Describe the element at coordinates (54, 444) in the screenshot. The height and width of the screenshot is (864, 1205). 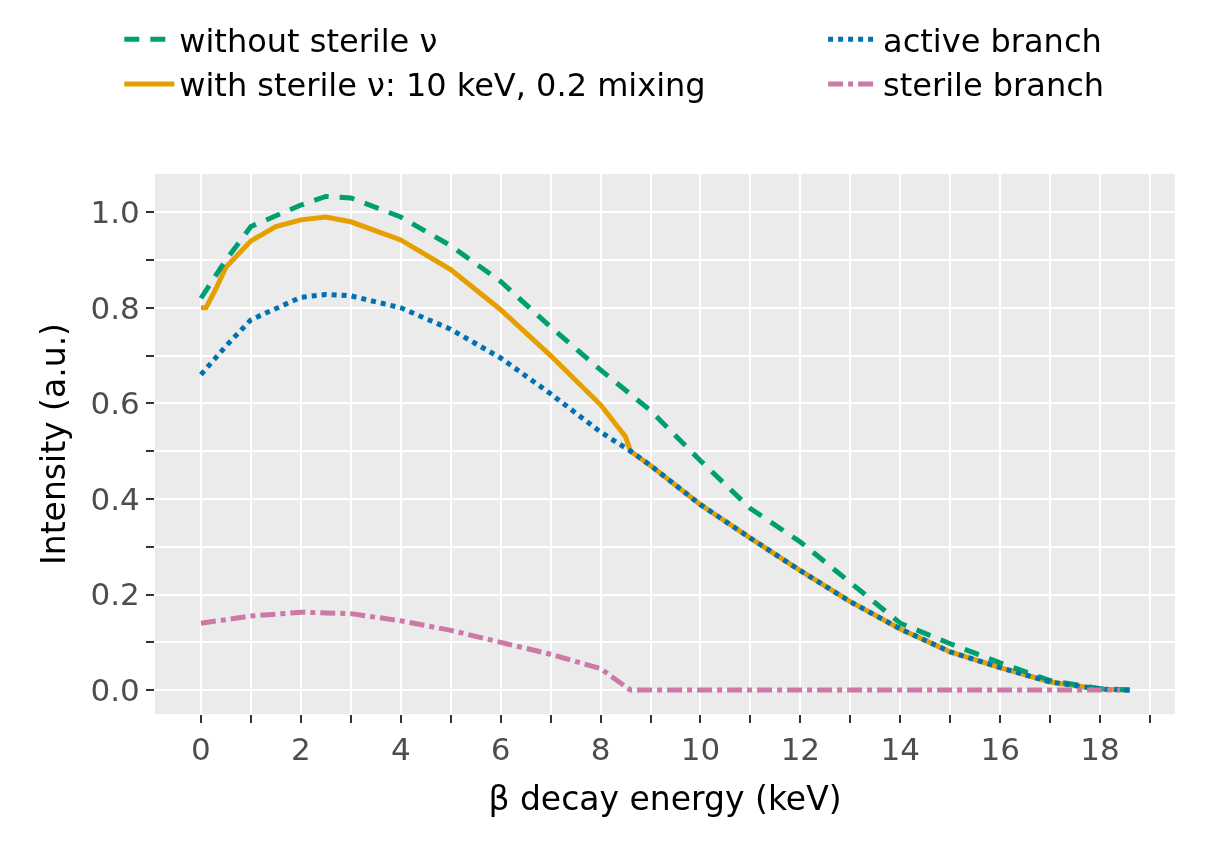
I see `y-axis-title: Intensity (a.u.)` at that location.